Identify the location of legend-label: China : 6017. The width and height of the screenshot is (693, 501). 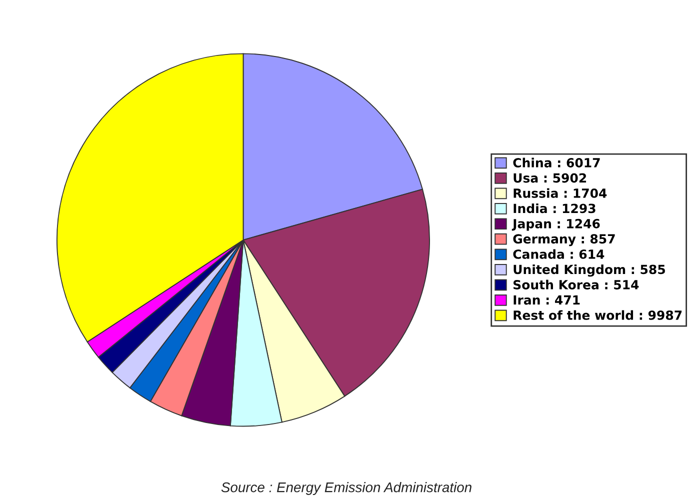
(556, 163).